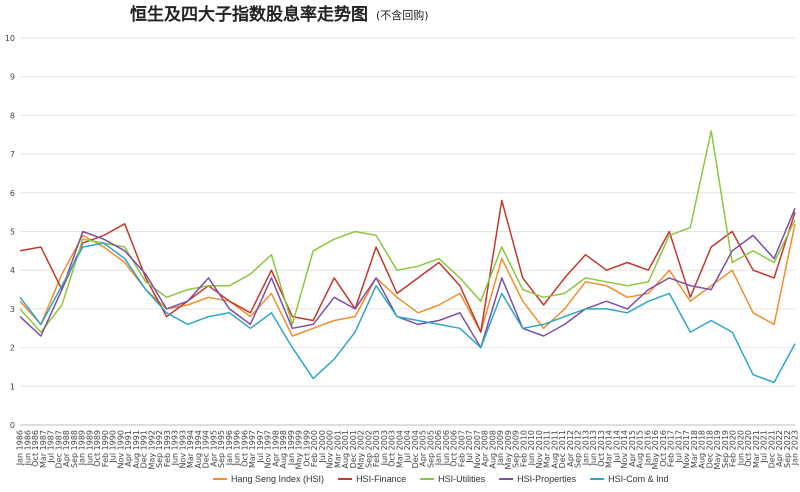 This screenshot has width=800, height=492. I want to click on x-tick-label: Jan 2006, so click(438, 448).